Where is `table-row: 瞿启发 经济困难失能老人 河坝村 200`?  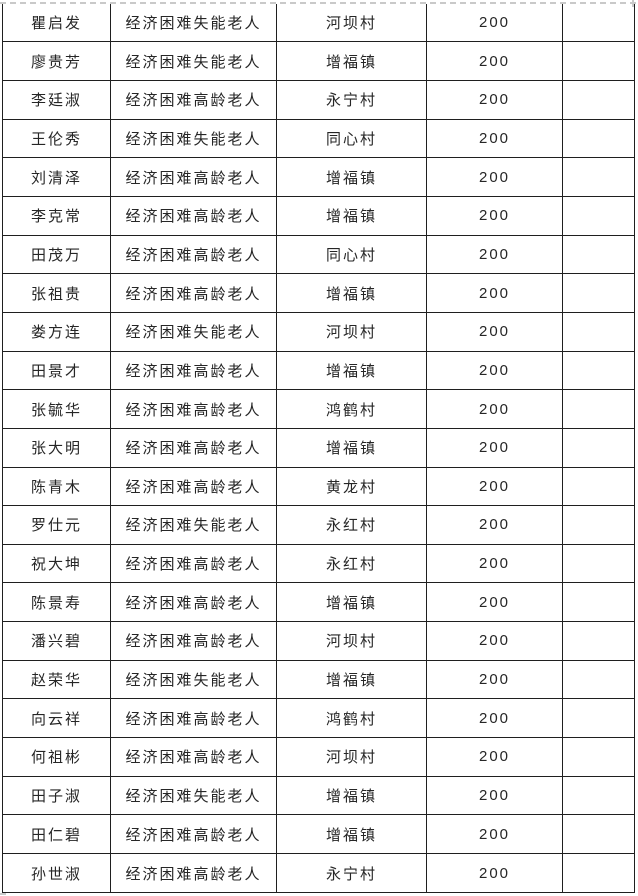
table-row: 瞿启发 经济困难失能老人 河坝村 200 is located at coordinates (318, 23).